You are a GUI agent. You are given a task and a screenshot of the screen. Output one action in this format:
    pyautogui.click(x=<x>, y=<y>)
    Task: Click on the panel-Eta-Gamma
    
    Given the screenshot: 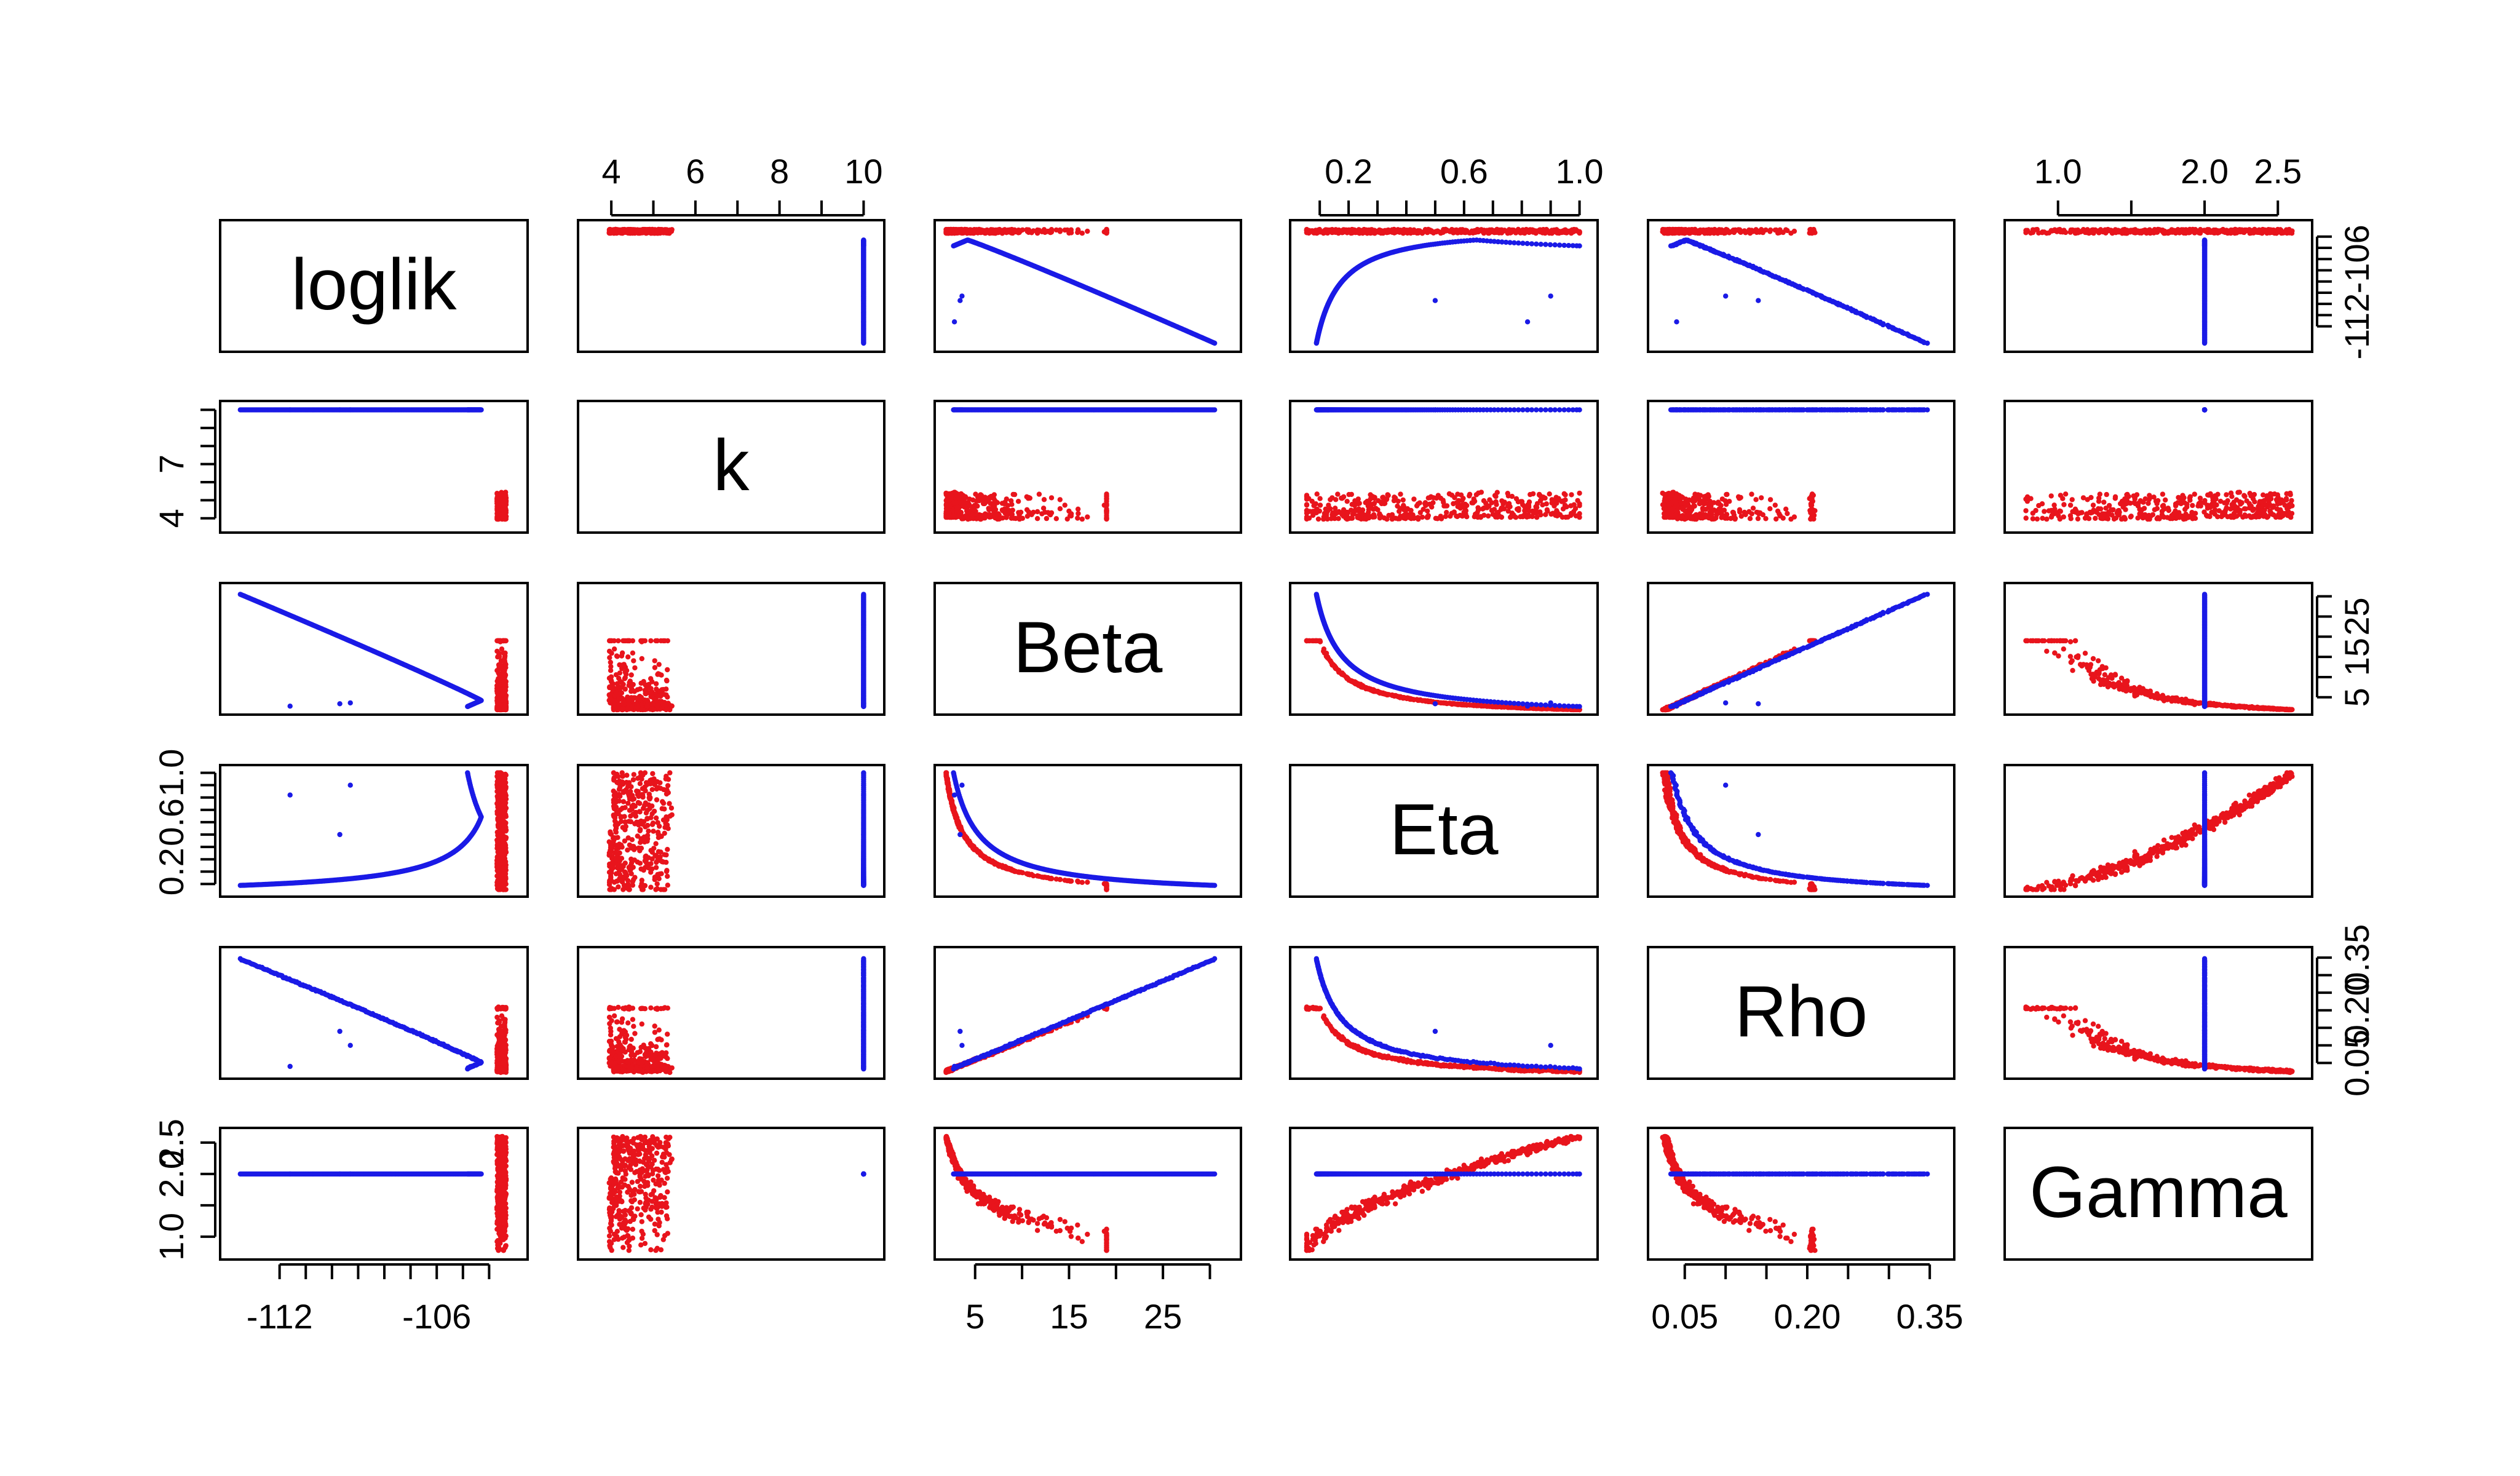 What is the action you would take?
    pyautogui.click(x=2158, y=831)
    